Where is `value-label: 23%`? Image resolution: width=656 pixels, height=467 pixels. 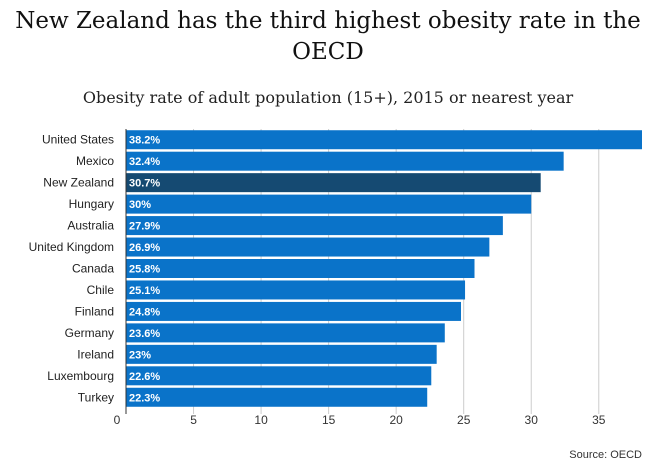 value-label: 23% is located at coordinates (140, 355).